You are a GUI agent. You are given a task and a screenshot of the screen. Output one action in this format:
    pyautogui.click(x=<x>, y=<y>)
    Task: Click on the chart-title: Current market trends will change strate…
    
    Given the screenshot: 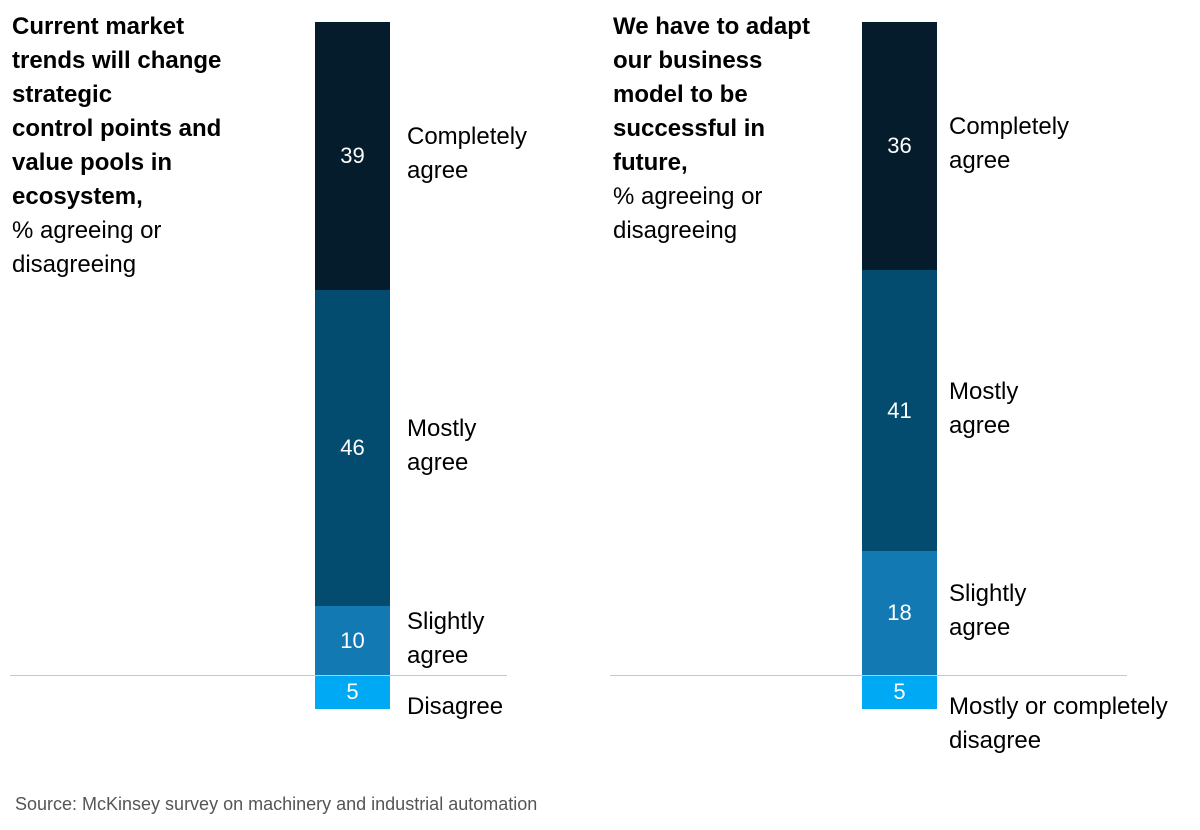 What is the action you would take?
    pyautogui.click(x=117, y=111)
    